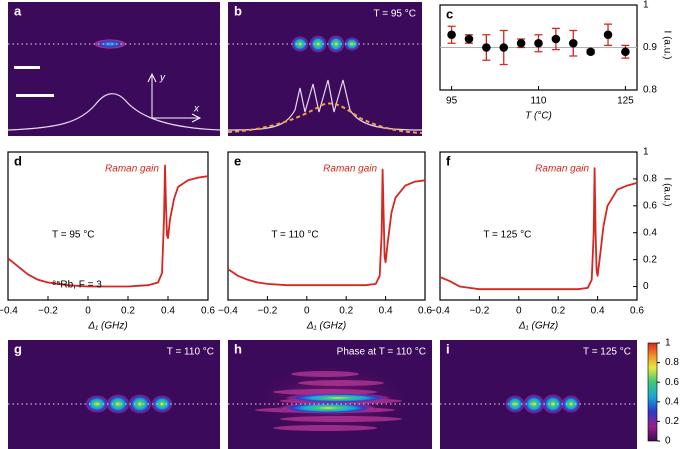 The image size is (685, 449). Describe the element at coordinates (607, 352) in the screenshot. I see `annotation: T = 125 °C` at that location.